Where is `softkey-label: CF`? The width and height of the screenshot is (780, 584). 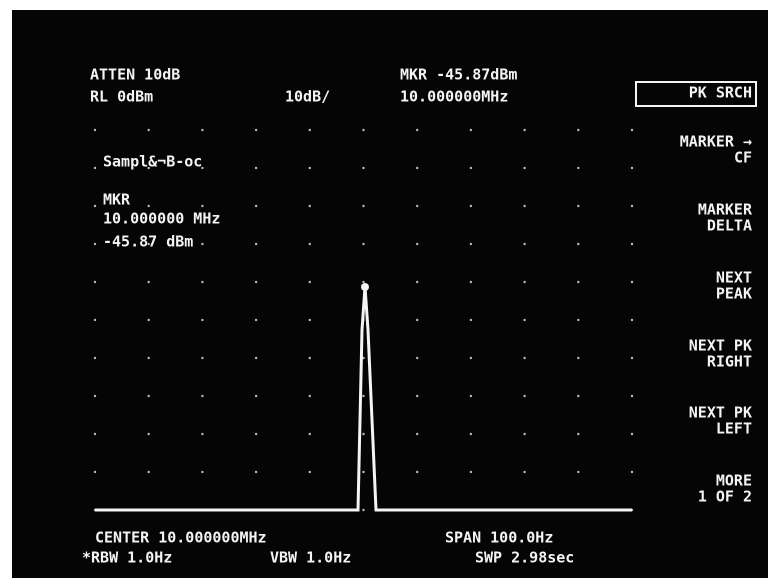 softkey-label: CF is located at coordinates (743, 158).